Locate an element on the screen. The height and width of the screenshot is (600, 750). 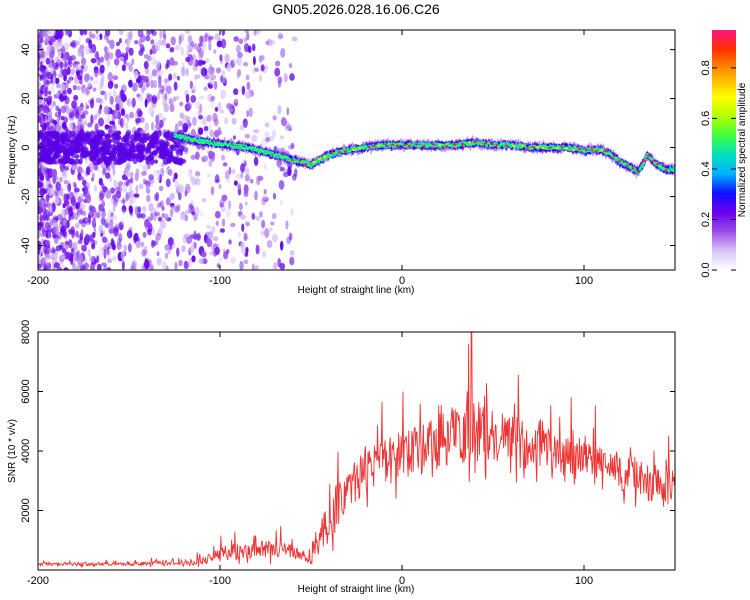
colorbar-label: Normalized spectral amplitude is located at coordinates (742, 149).